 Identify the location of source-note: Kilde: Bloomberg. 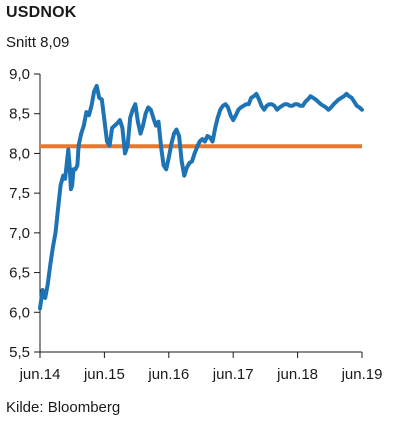
(63, 407).